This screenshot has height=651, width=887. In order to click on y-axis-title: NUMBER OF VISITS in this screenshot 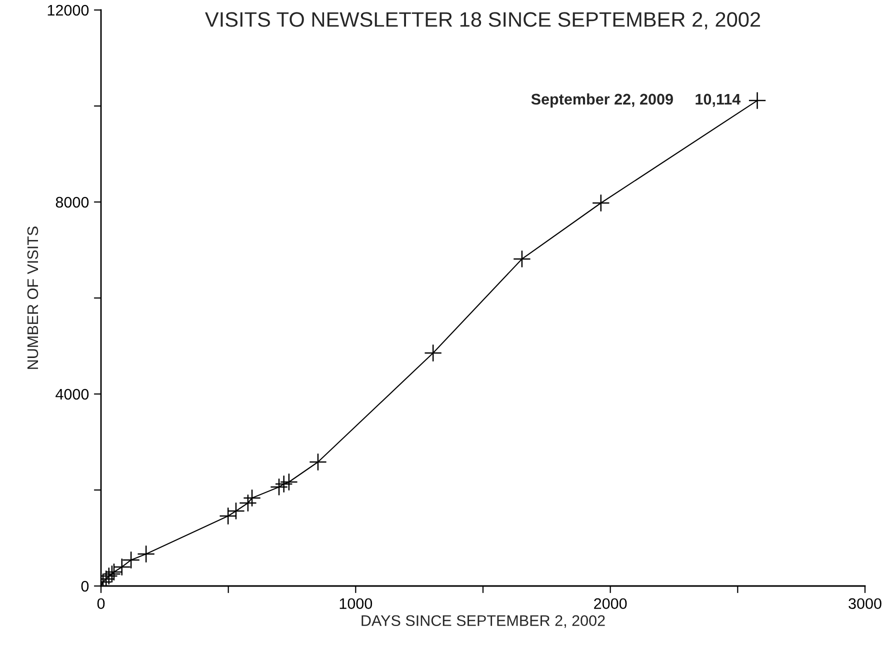, I will do `click(32, 297)`.